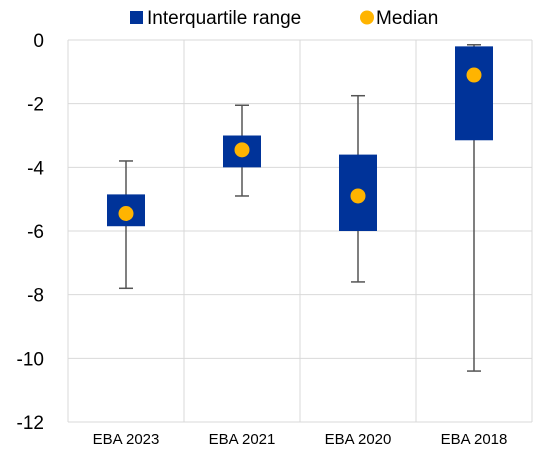 This screenshot has width=535, height=452. I want to click on iqr-box, so click(474, 93).